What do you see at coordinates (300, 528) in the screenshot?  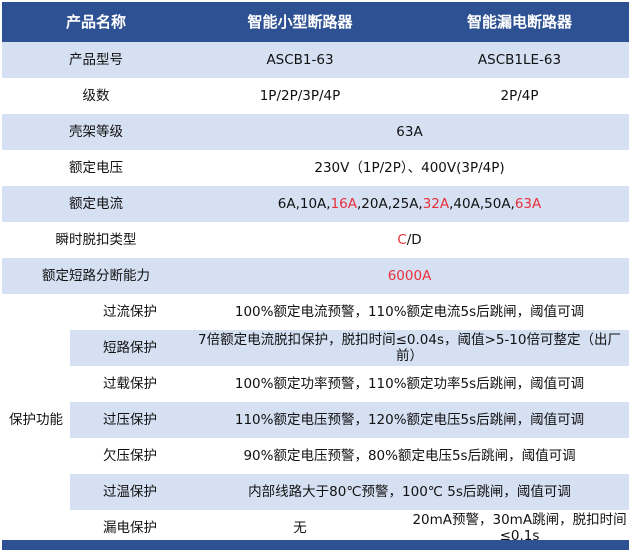 I see `cell: 无` at bounding box center [300, 528].